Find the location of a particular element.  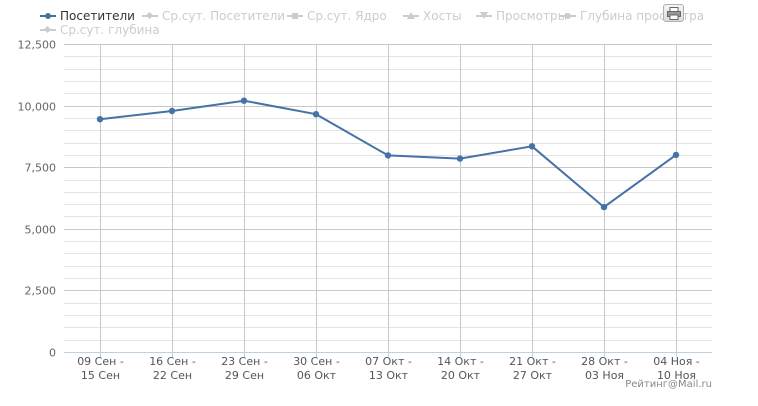

legend-label: Просмотры is located at coordinates (532, 16).